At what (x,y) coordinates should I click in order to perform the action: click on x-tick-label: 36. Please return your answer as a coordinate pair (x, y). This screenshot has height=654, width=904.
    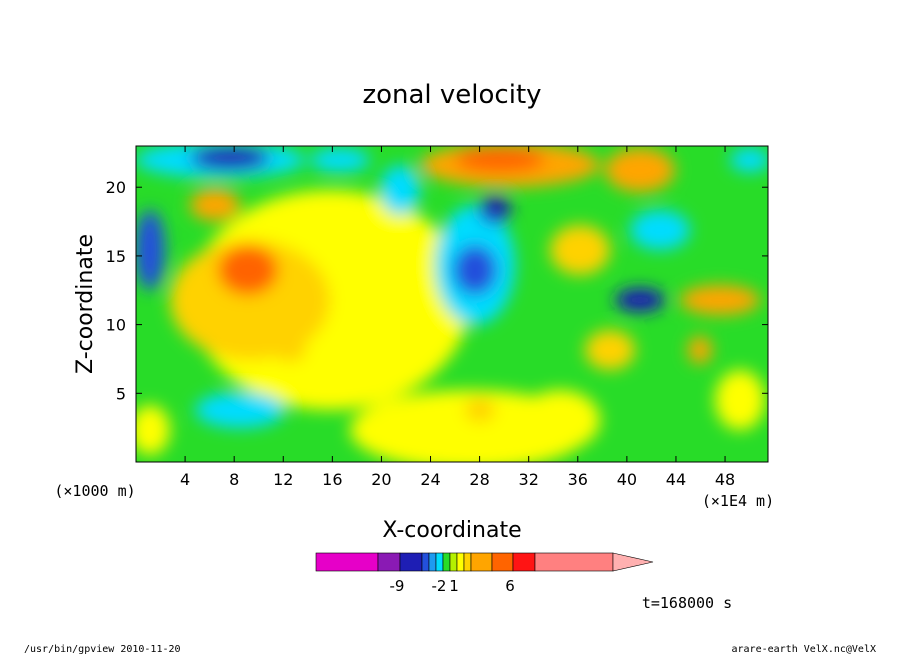
    Looking at the image, I should click on (578, 479).